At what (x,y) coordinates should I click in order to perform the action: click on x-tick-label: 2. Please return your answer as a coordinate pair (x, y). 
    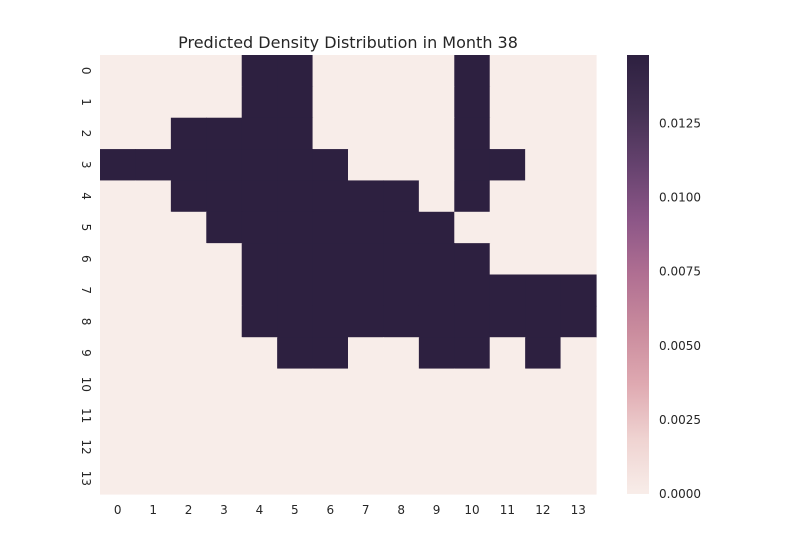
    Looking at the image, I should click on (189, 510).